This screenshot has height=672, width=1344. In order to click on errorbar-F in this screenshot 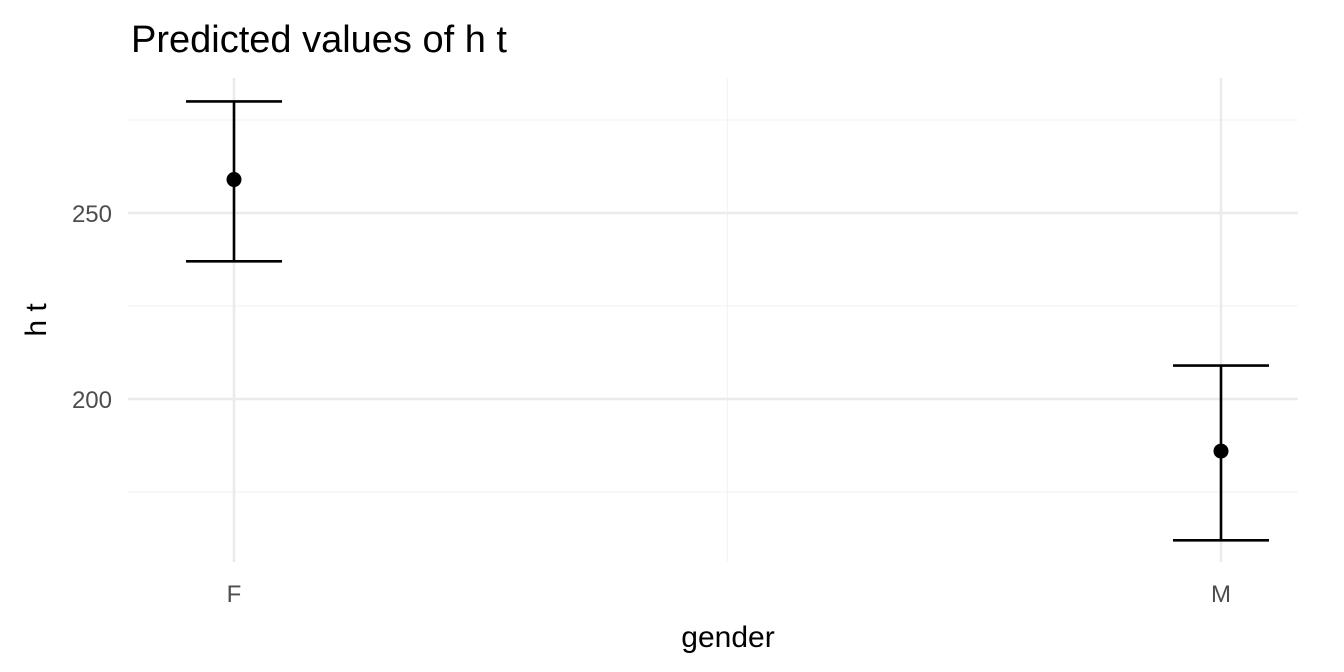, I will do `click(234, 181)`.